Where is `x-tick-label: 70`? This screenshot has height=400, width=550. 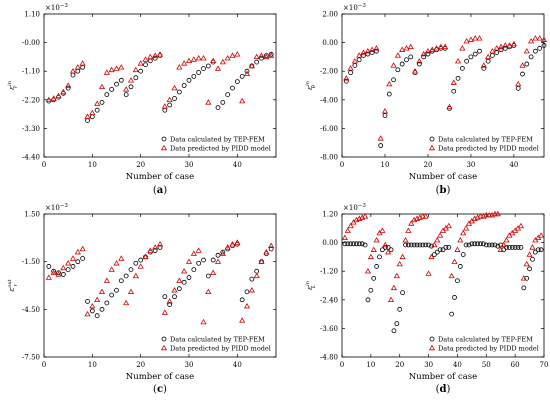 x-tick-label: 70 is located at coordinates (544, 365).